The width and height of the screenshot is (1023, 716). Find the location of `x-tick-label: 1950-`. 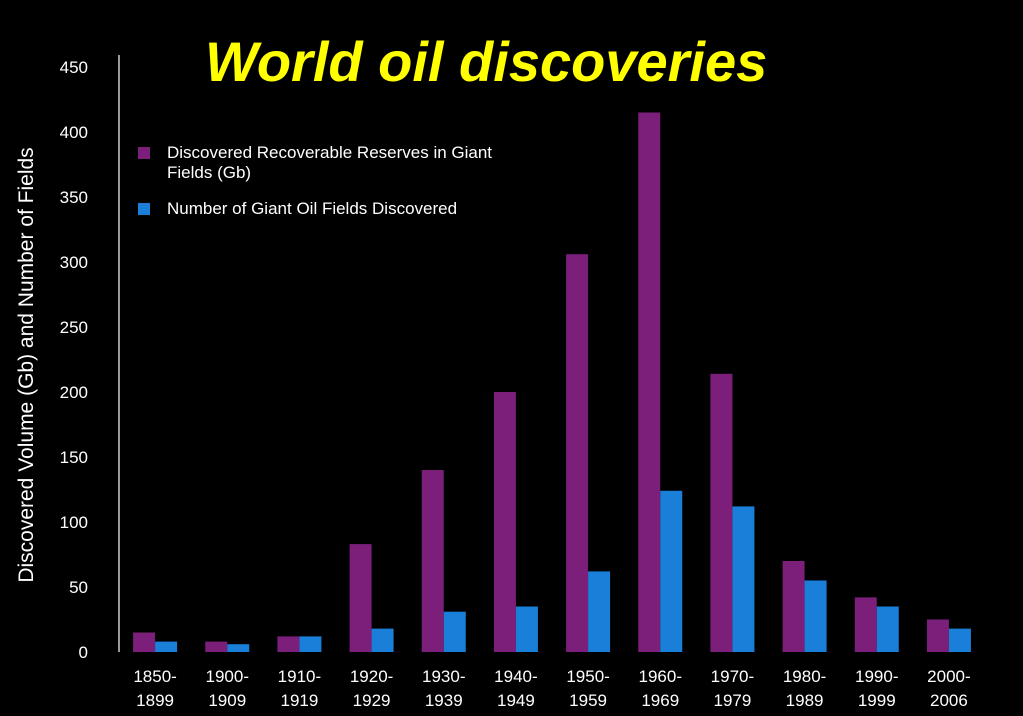

x-tick-label: 1950- is located at coordinates (587, 676).